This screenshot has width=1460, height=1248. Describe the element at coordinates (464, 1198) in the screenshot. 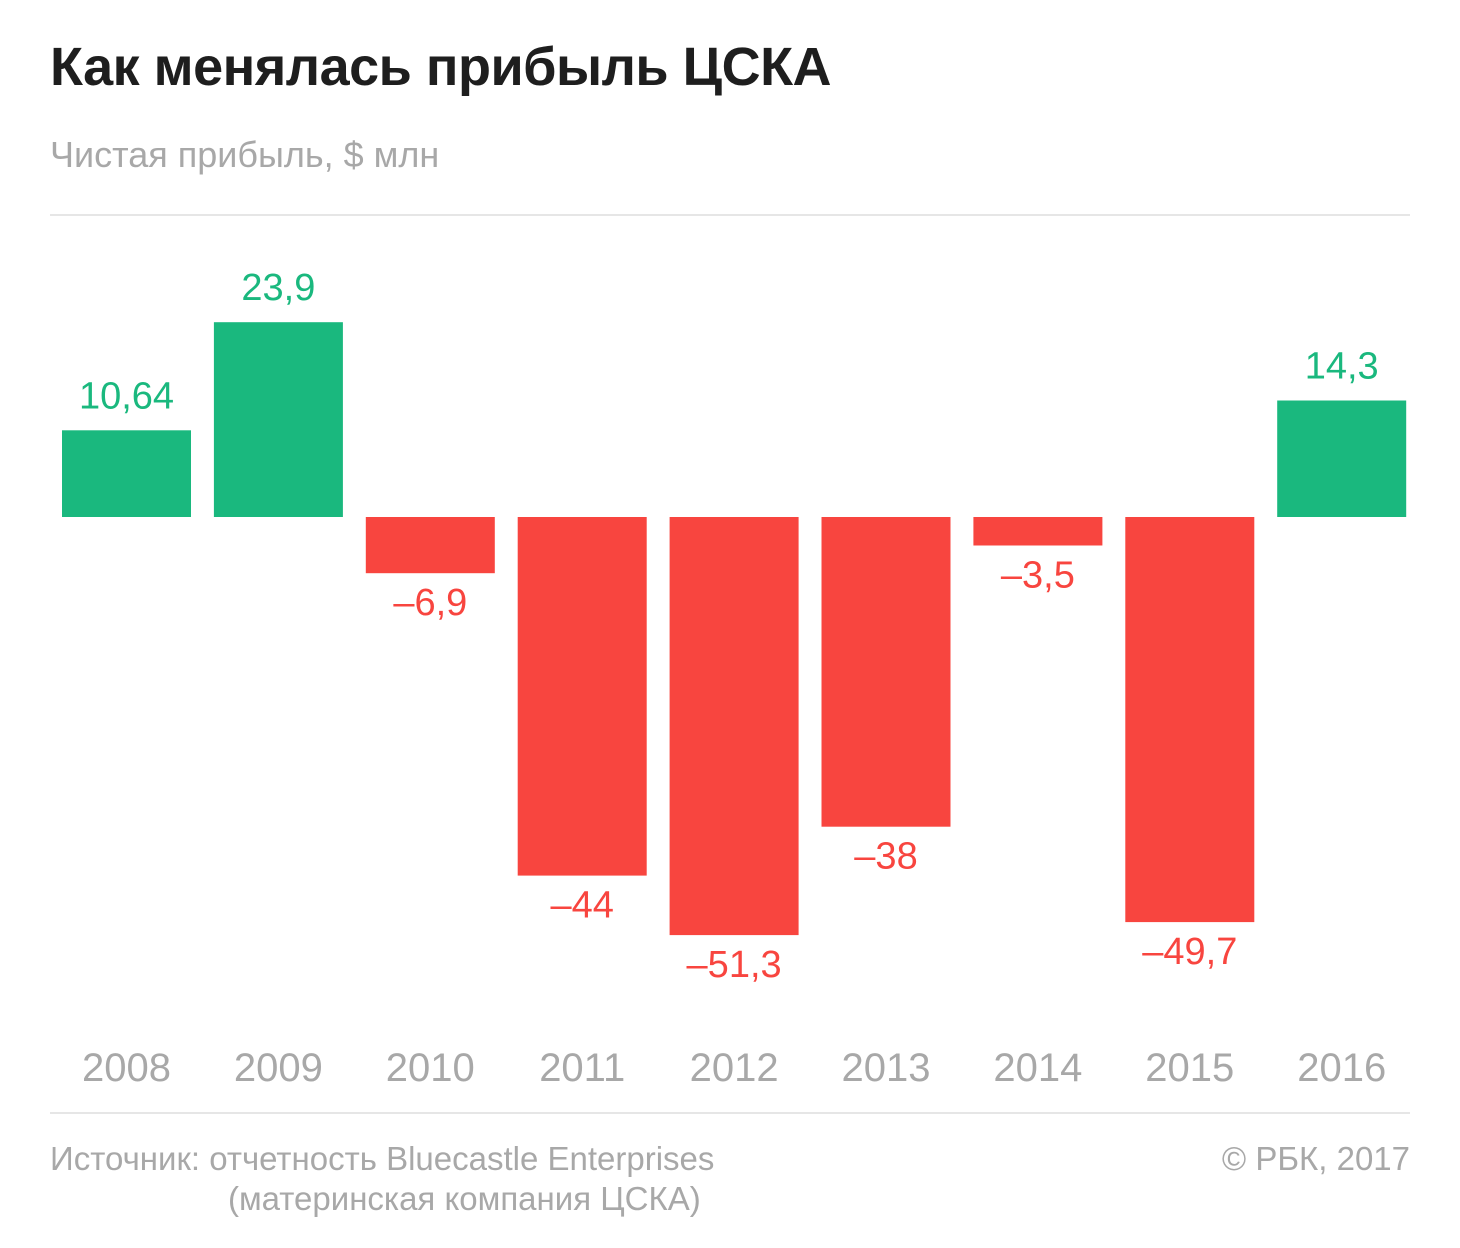

I see `source-note-continued: (материнская компания ЦСКА)` at that location.